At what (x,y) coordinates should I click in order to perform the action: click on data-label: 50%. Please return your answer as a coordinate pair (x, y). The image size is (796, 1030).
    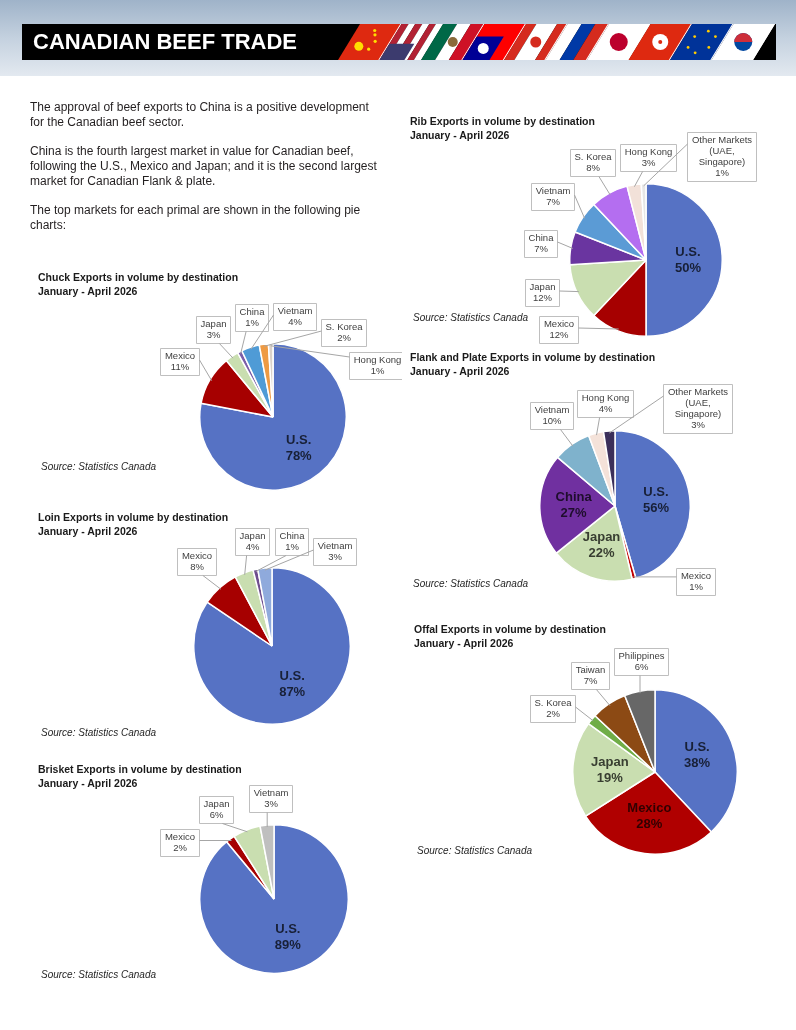
    Looking at the image, I should click on (688, 267).